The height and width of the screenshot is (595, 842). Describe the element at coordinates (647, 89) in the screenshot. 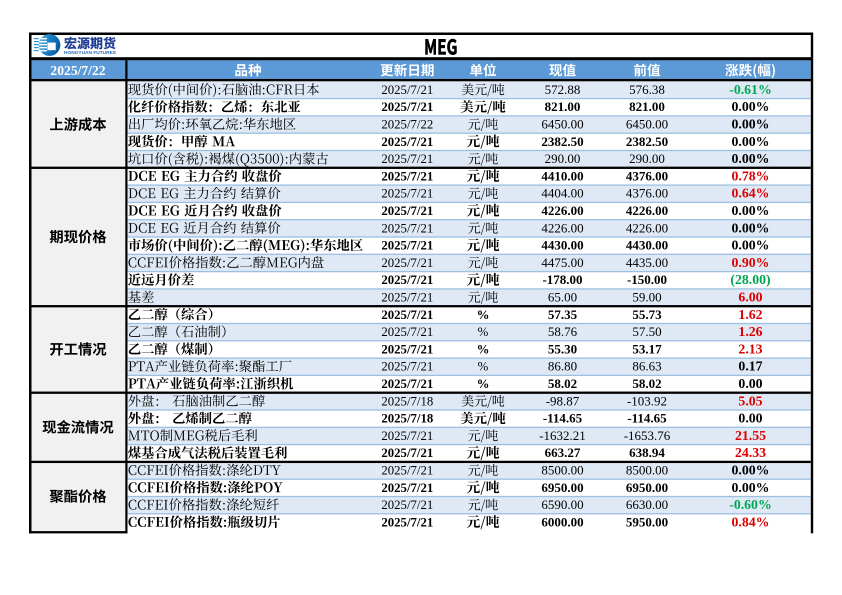

I see `svg-text: 576.38` at that location.